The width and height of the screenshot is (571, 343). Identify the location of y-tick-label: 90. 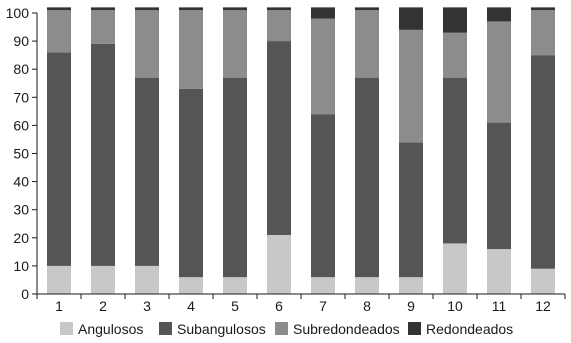
(21, 41).